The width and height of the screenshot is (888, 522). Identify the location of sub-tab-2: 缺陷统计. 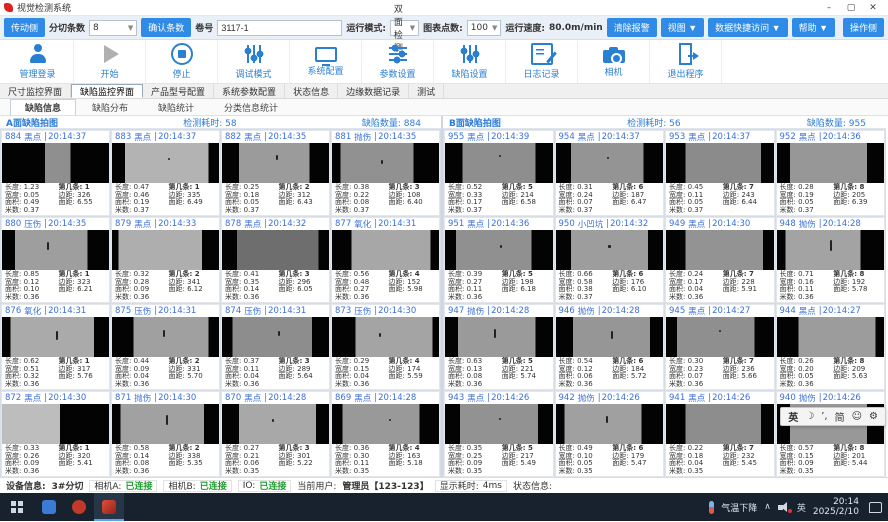
(176, 108).